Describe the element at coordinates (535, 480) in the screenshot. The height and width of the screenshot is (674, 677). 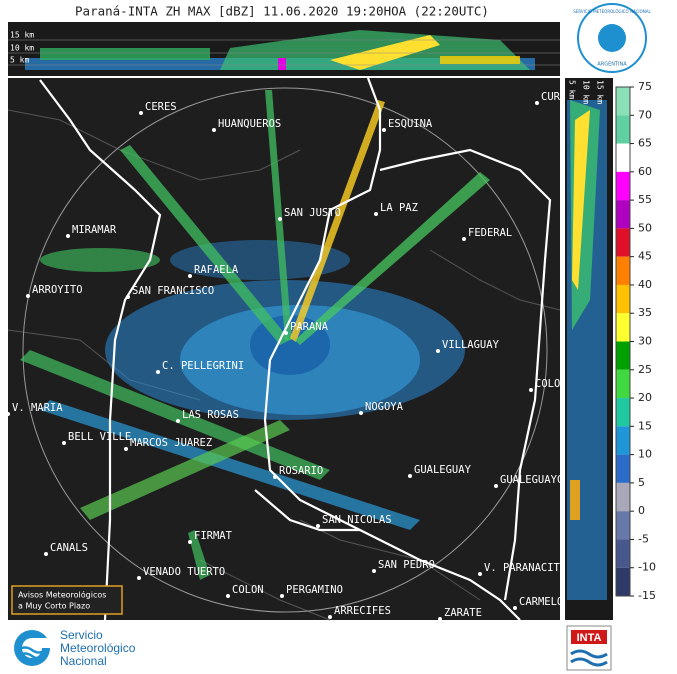
I see `city-label: GUALEGUAYCH` at that location.